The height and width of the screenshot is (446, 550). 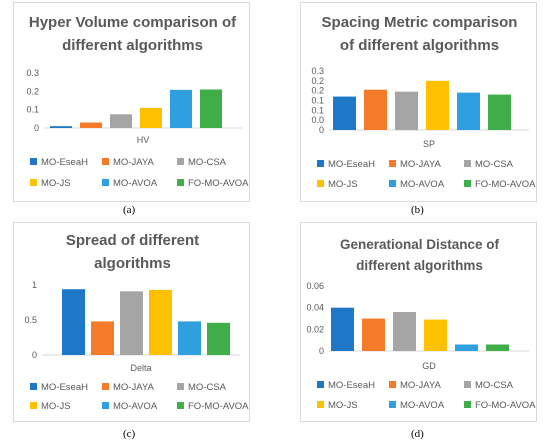 What do you see at coordinates (420, 244) in the screenshot?
I see `chart-title-line: Generational Distance of` at bounding box center [420, 244].